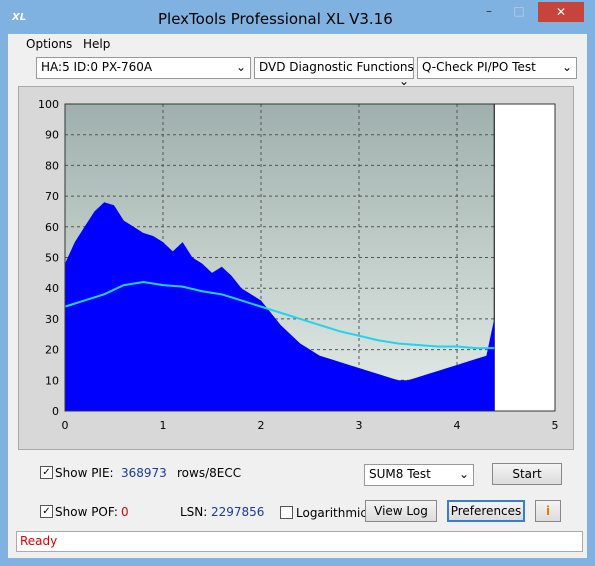  I want to click on status-text: Ready, so click(39, 541).